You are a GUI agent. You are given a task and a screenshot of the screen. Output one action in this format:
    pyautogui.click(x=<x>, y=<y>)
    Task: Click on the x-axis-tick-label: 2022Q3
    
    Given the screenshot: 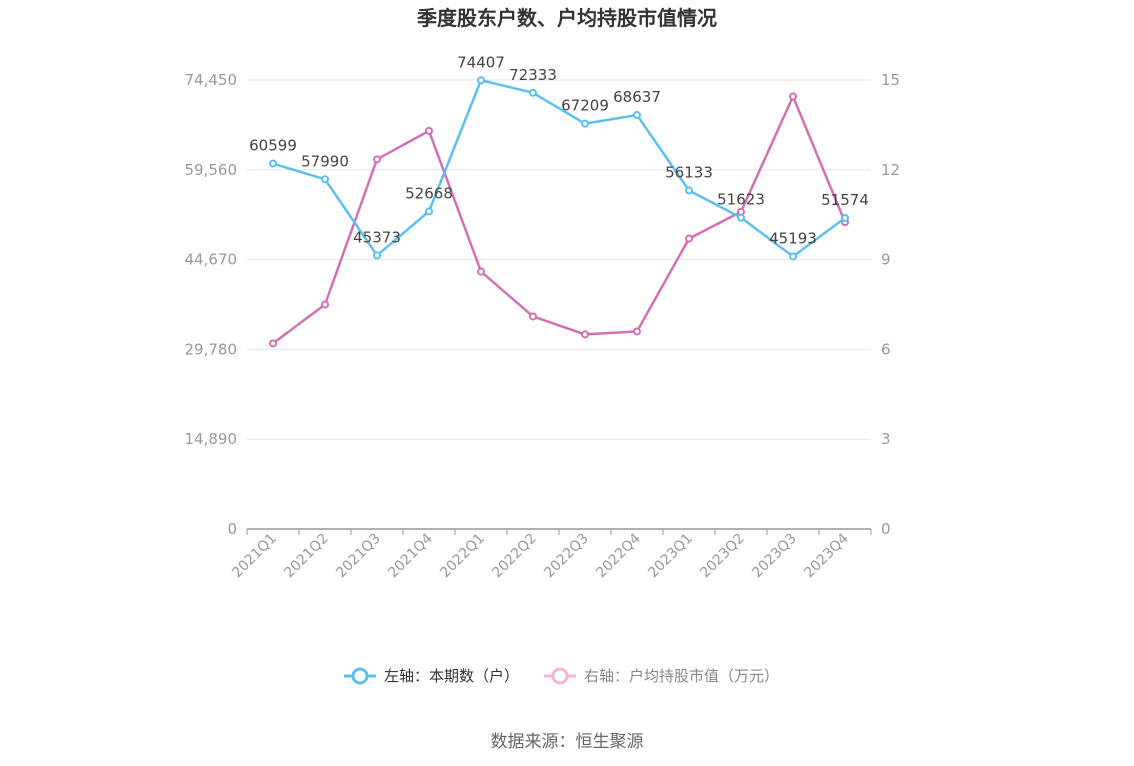 What is the action you would take?
    pyautogui.click(x=566, y=556)
    